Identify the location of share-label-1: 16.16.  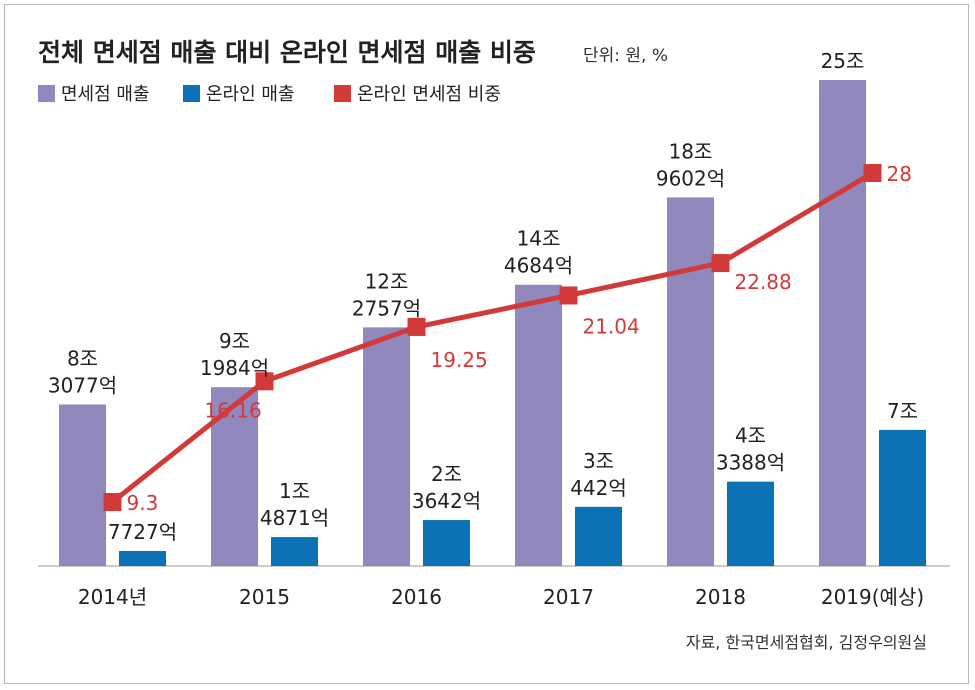
(233, 410).